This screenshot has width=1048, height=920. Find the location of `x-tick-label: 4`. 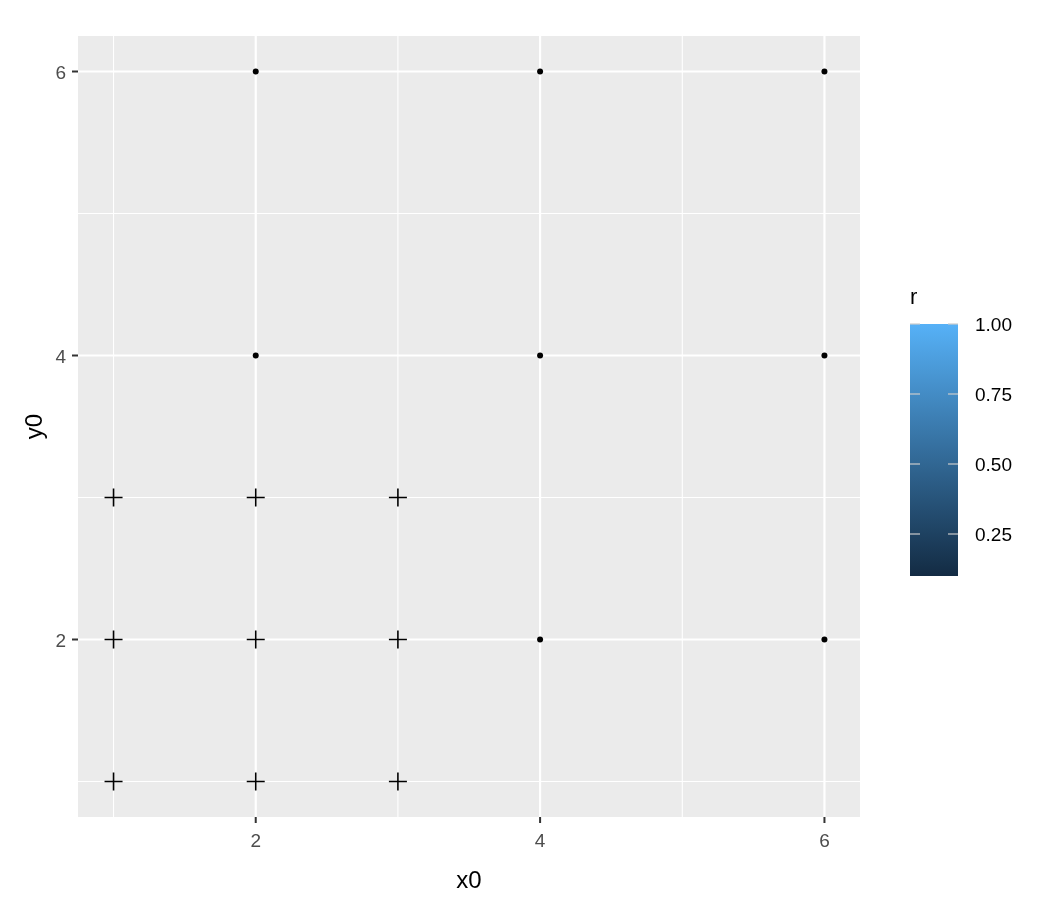

x-tick-label: 4 is located at coordinates (540, 840).